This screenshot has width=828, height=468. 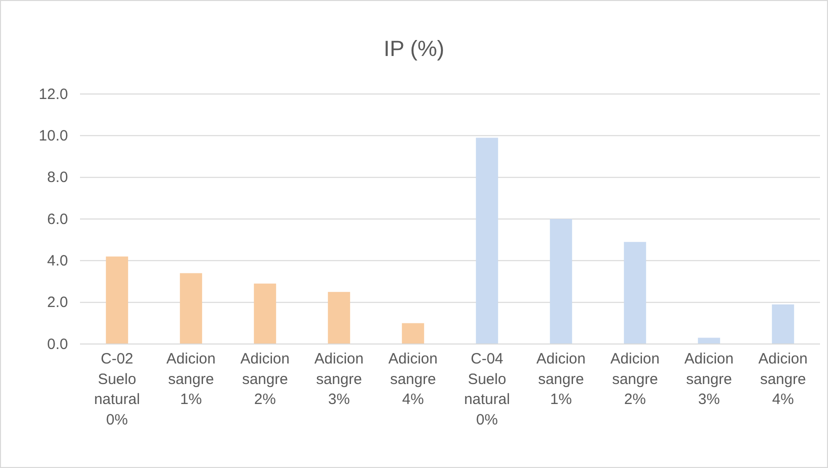 I want to click on y-tick-label: 10.0, so click(x=53, y=135).